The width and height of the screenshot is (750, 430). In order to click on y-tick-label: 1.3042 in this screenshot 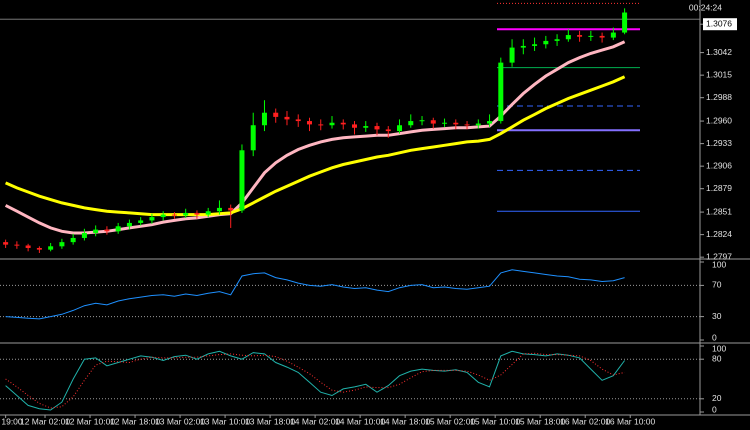, I will do `click(719, 52)`.